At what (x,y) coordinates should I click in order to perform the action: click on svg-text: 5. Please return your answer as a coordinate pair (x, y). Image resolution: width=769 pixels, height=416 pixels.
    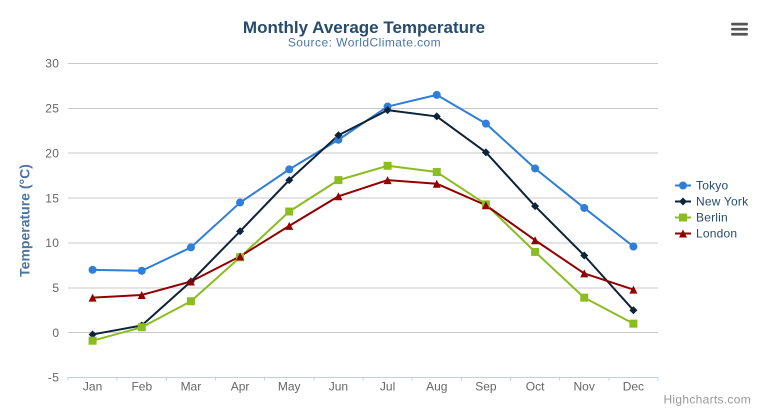
    Looking at the image, I should click on (55, 288).